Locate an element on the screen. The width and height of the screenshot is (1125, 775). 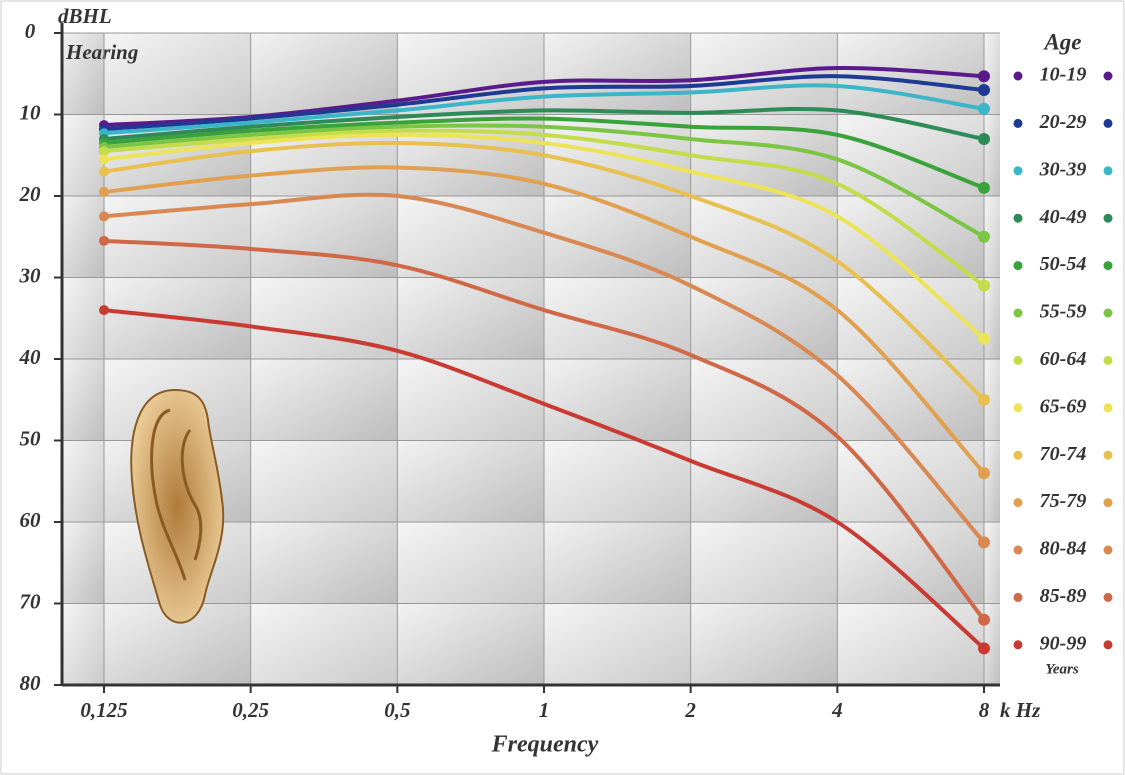
x-tick-label: 2 is located at coordinates (690, 710).